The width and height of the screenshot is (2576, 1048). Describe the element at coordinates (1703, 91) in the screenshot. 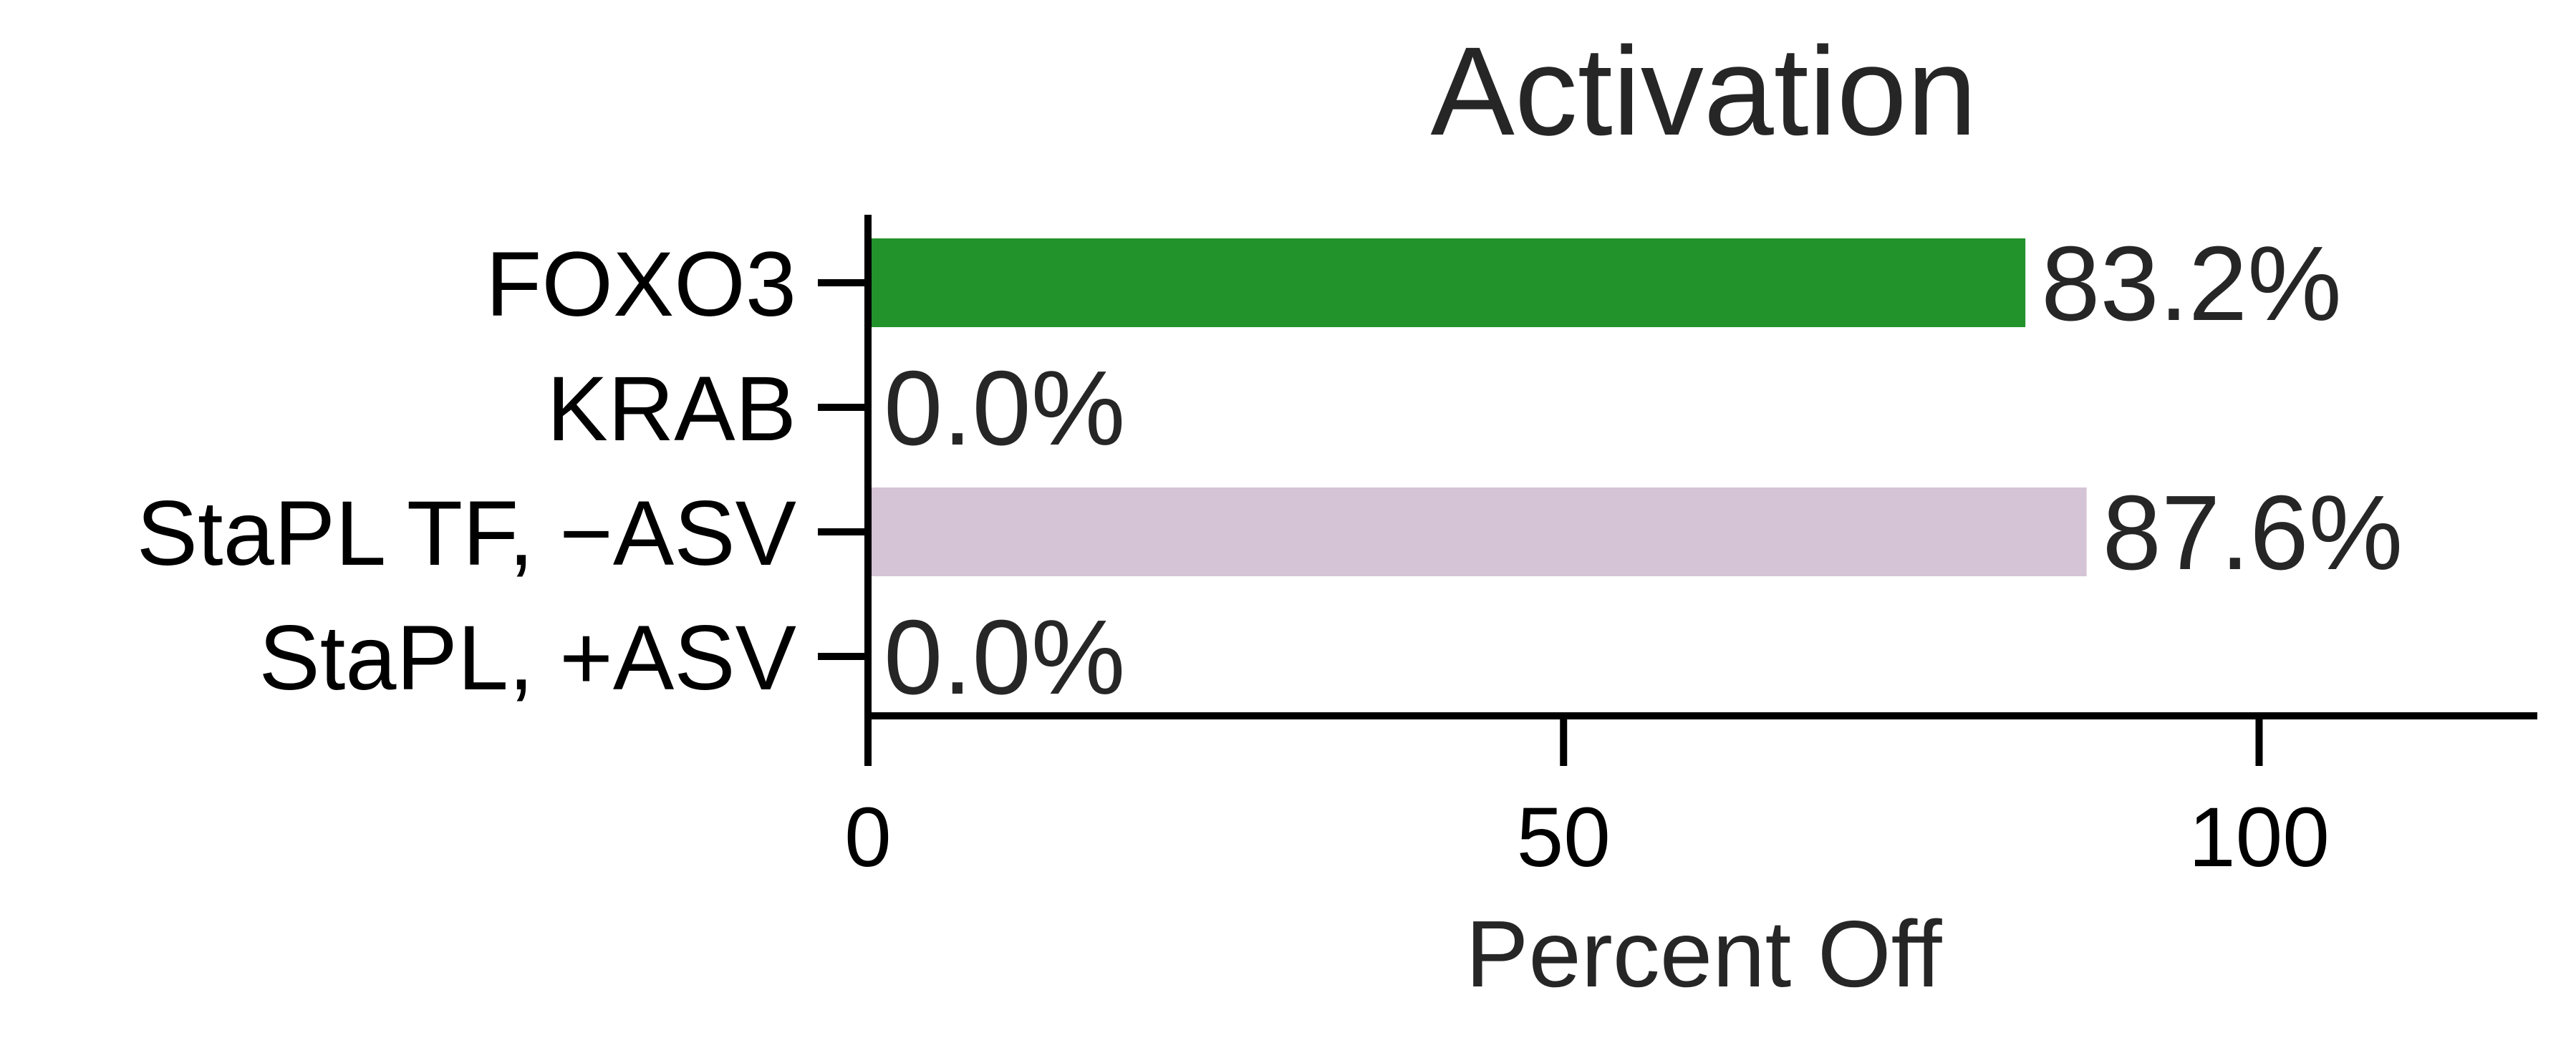

I see `chart-title: Activation` at that location.